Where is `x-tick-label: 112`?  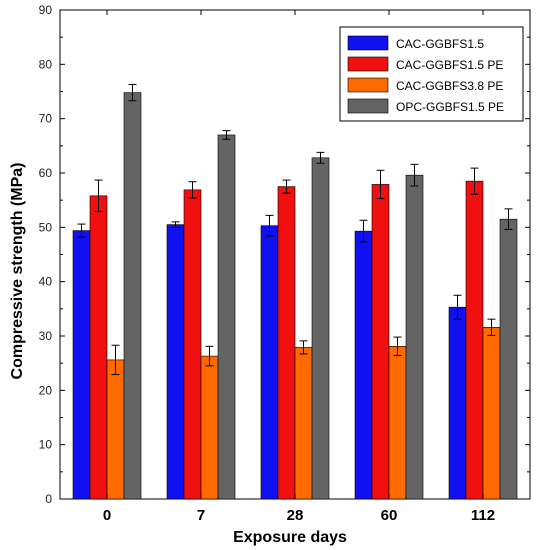 x-tick-label: 112 is located at coordinates (483, 515).